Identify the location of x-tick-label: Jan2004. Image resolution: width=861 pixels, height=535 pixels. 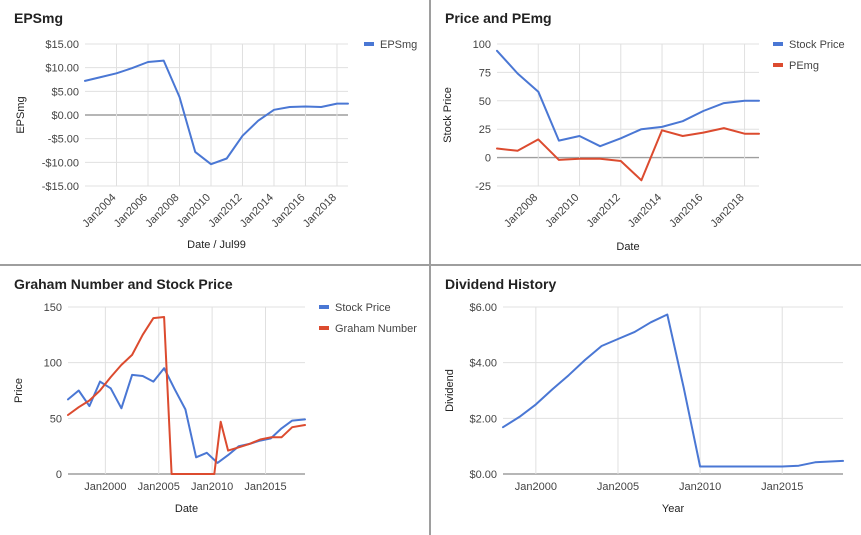
(99, 211).